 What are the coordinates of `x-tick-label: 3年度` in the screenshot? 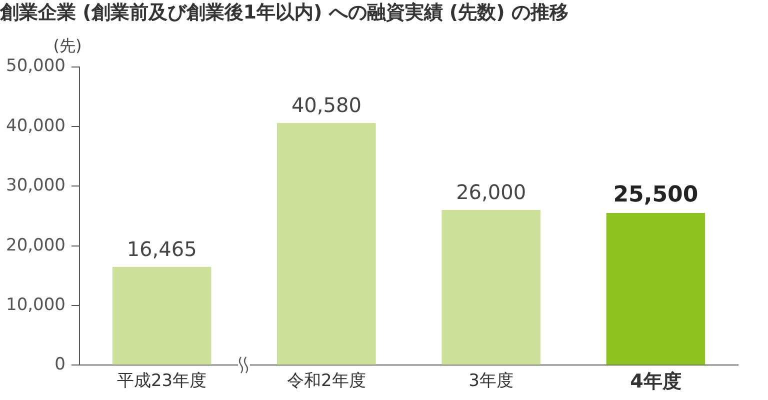 It's located at (491, 380).